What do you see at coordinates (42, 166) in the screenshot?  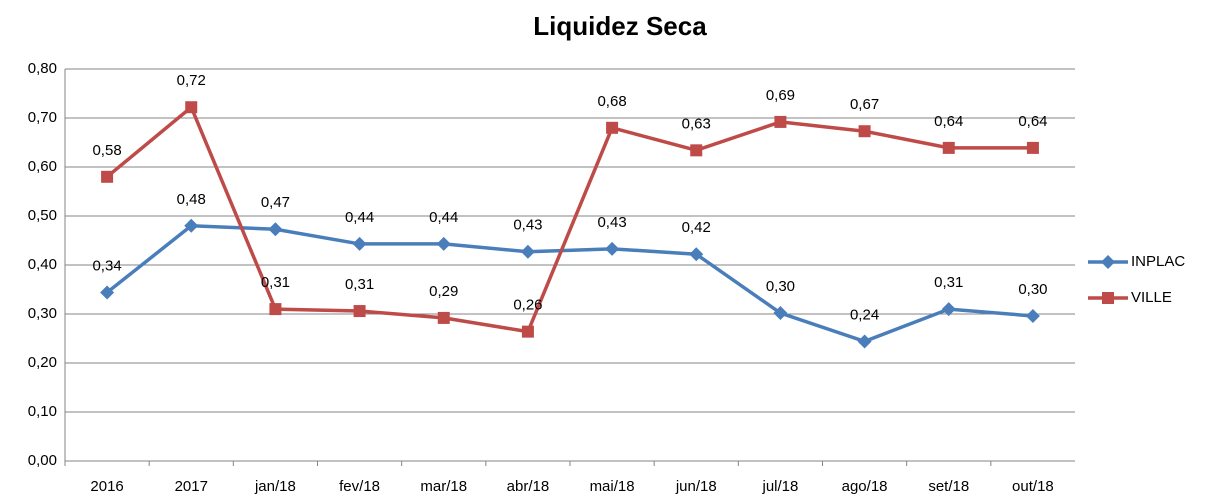 I see `y-tick-label: 0,60` at bounding box center [42, 166].